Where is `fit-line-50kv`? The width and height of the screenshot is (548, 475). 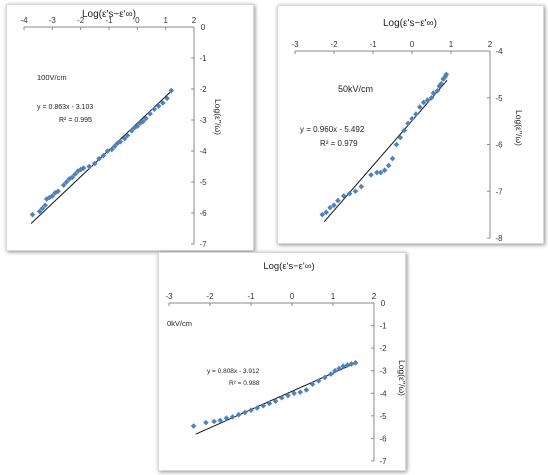 fit-line-50kv is located at coordinates (385, 151).